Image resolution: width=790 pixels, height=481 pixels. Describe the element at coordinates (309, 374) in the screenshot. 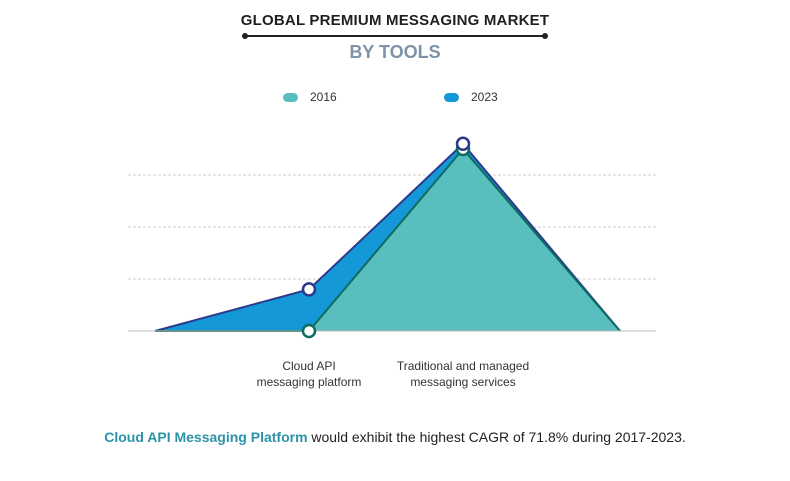

I see `x-tick-label: Cloud API messaging platform` at that location.